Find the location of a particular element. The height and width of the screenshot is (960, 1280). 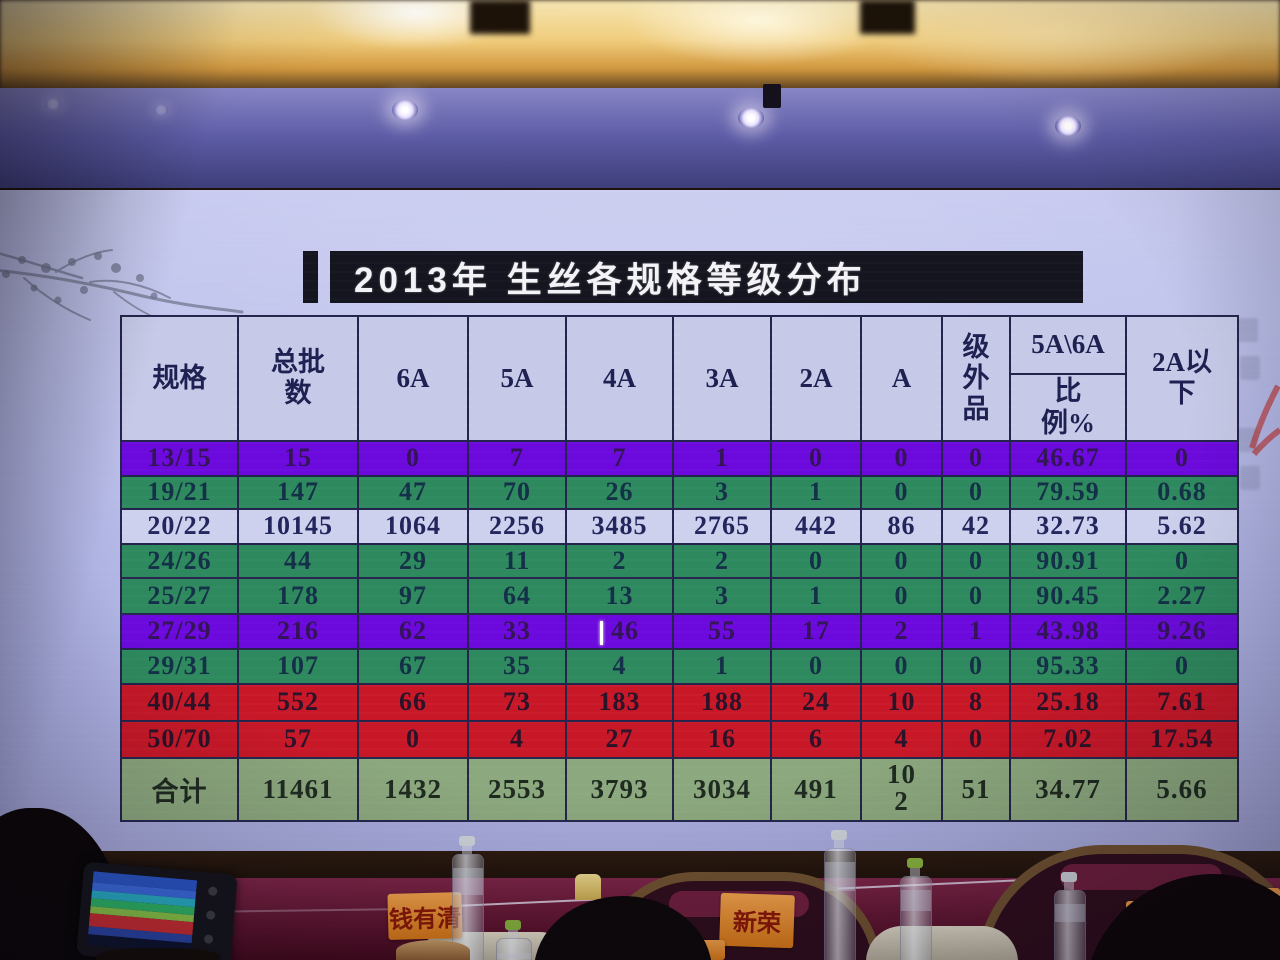

table-cell: 90.91 is located at coordinates (1068, 560).